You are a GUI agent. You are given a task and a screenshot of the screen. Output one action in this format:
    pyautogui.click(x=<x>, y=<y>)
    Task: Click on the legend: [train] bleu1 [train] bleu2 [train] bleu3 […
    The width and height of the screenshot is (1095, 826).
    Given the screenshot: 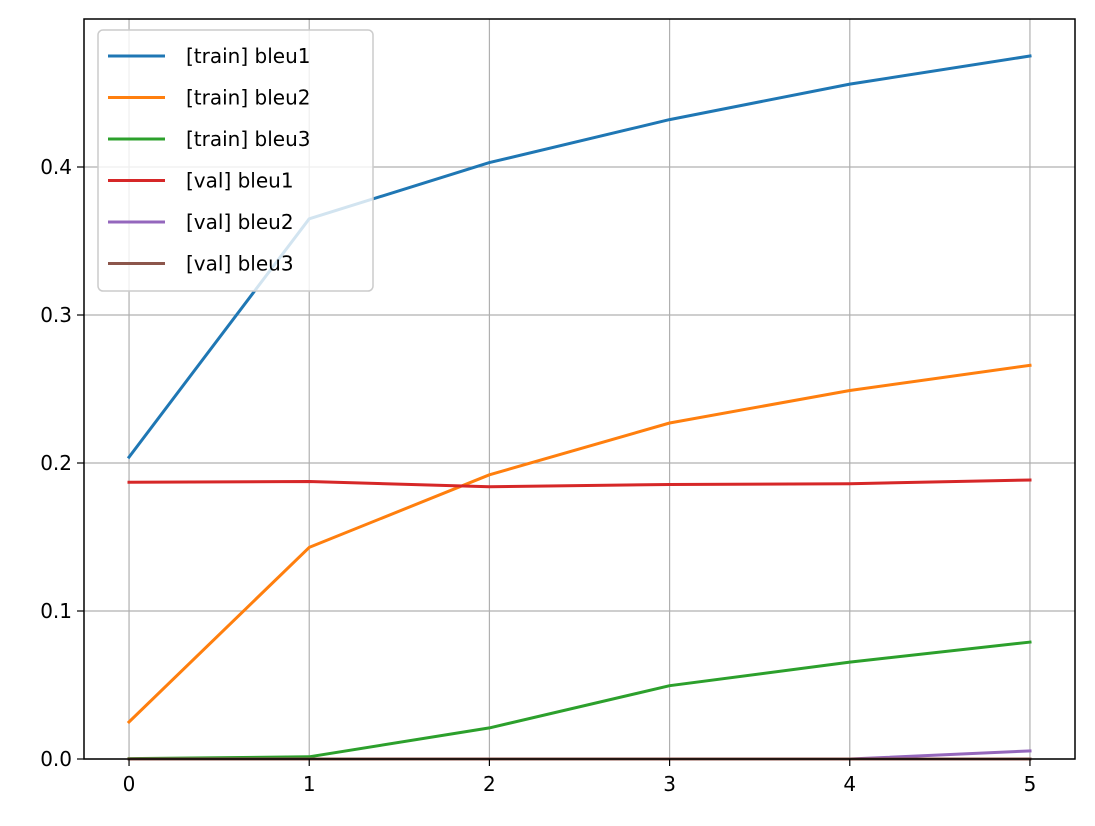 What is the action you would take?
    pyautogui.click(x=235, y=160)
    